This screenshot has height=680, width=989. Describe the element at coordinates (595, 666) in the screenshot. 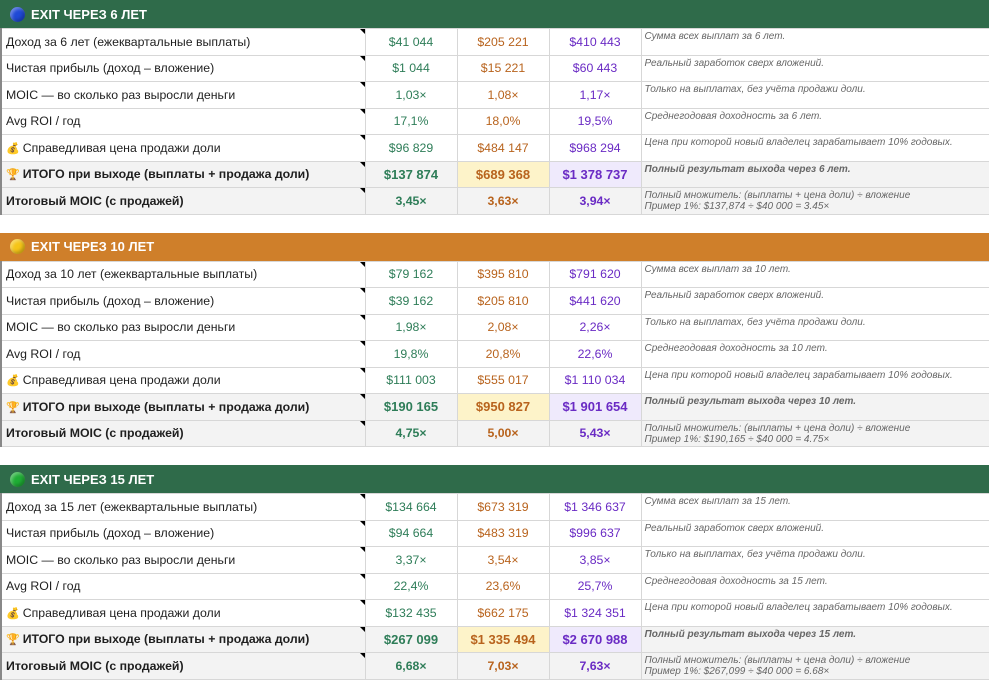

I see `value-cell: 7,63×` at that location.